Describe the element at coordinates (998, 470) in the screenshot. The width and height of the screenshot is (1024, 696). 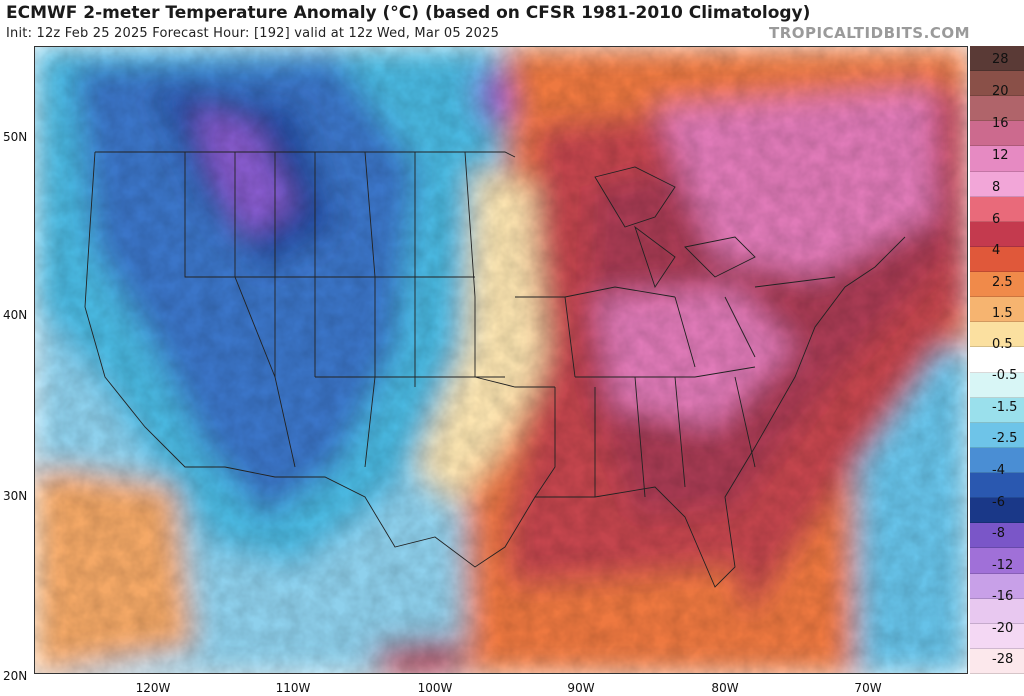
I see `legend-label: -4` at that location.